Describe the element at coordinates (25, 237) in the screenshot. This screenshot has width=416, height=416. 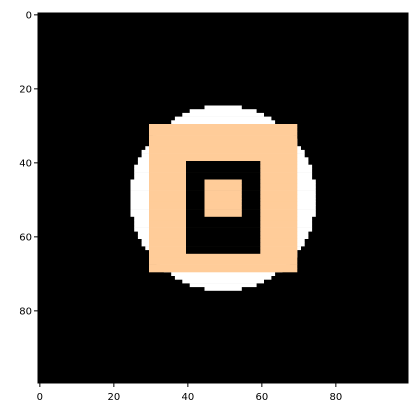
I see `y-tick-label: 60` at that location.